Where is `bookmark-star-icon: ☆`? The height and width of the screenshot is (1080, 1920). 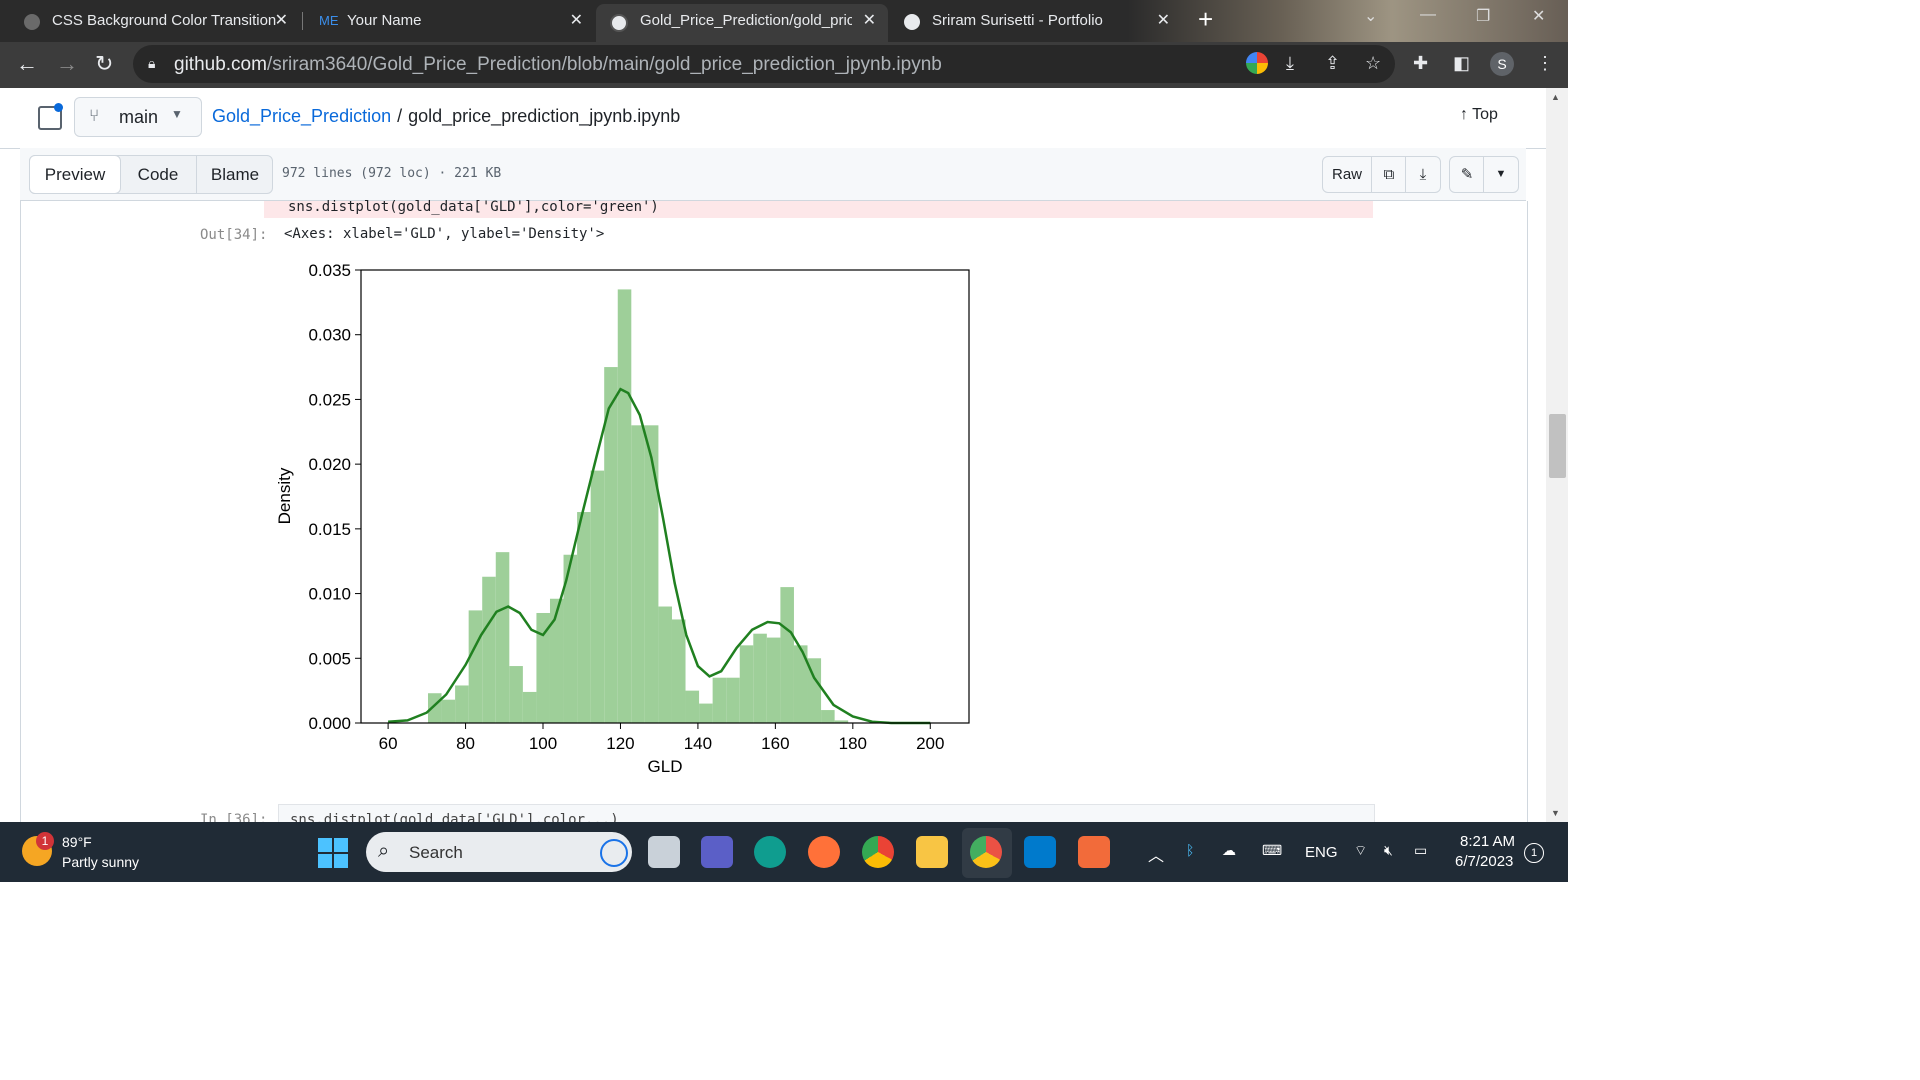 bookmark-star-icon: ☆ is located at coordinates (1373, 63).